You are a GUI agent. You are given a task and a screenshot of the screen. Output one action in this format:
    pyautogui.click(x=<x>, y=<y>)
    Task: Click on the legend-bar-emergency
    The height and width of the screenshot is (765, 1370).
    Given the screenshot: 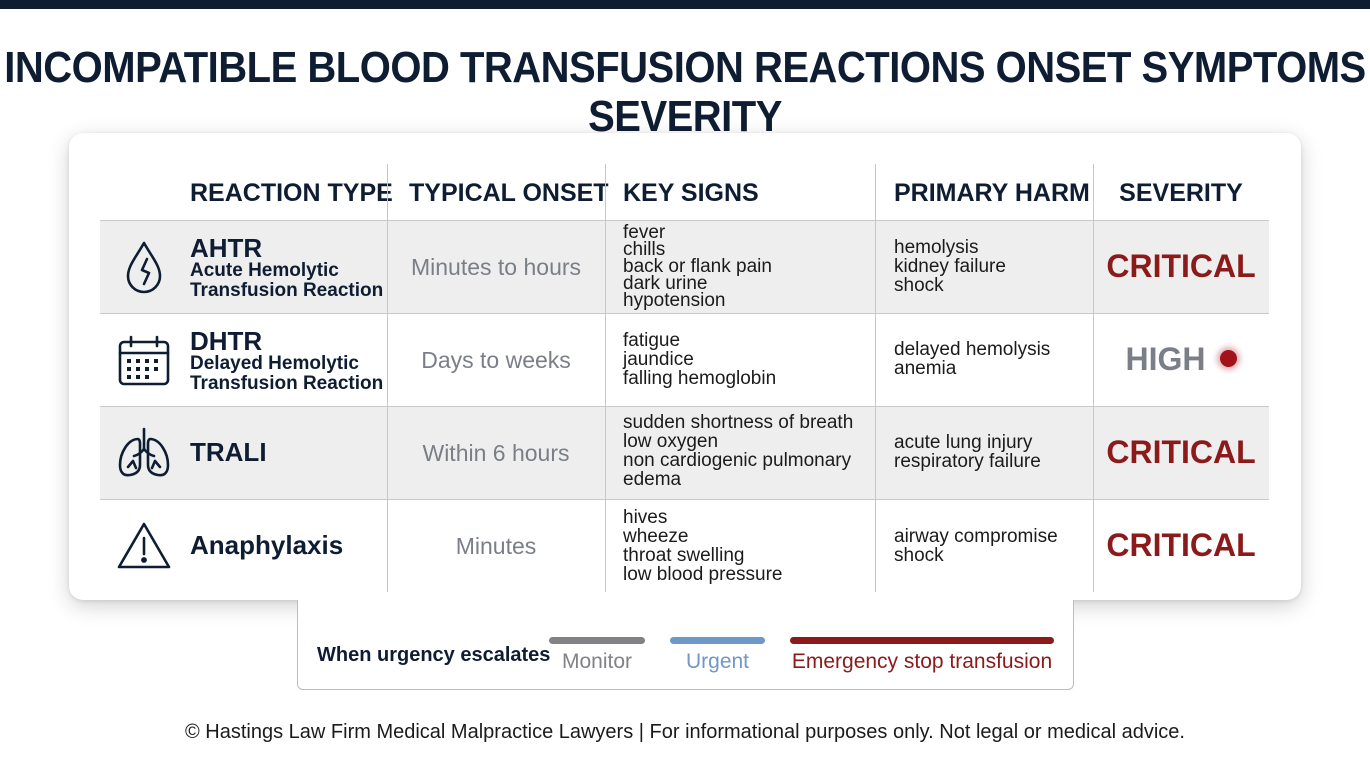 What is the action you would take?
    pyautogui.click(x=922, y=640)
    